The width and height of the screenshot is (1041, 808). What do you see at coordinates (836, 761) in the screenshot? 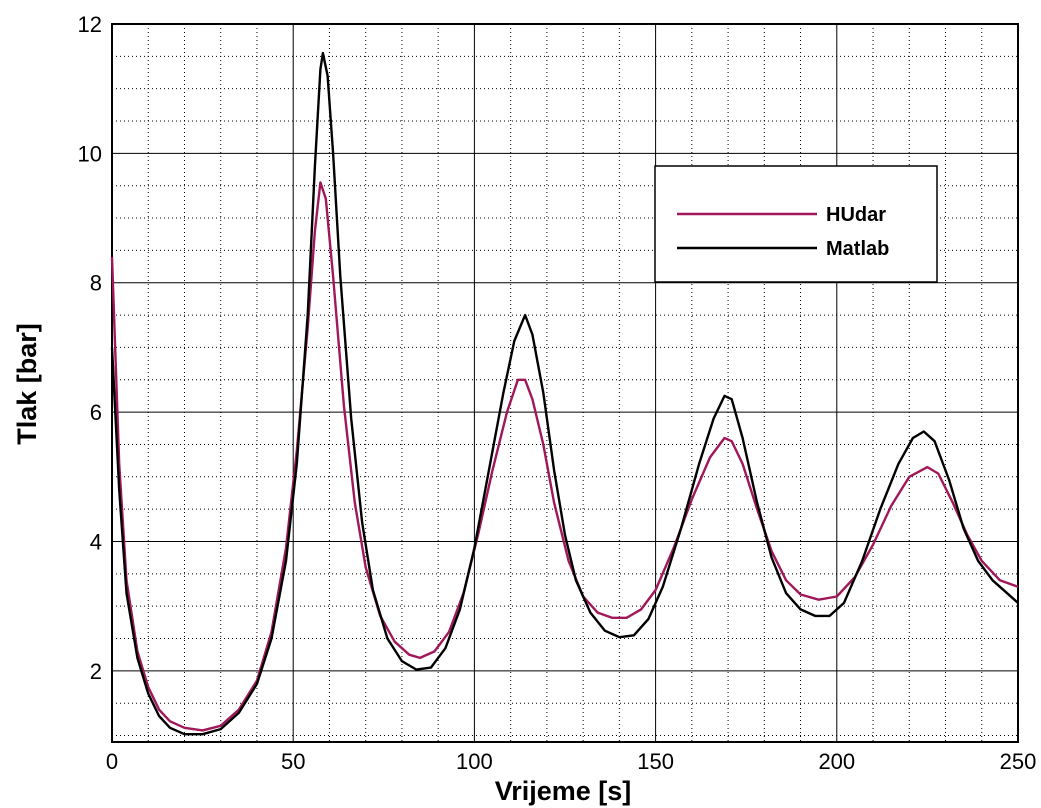
I see `x-tick-label: 200` at bounding box center [836, 761].